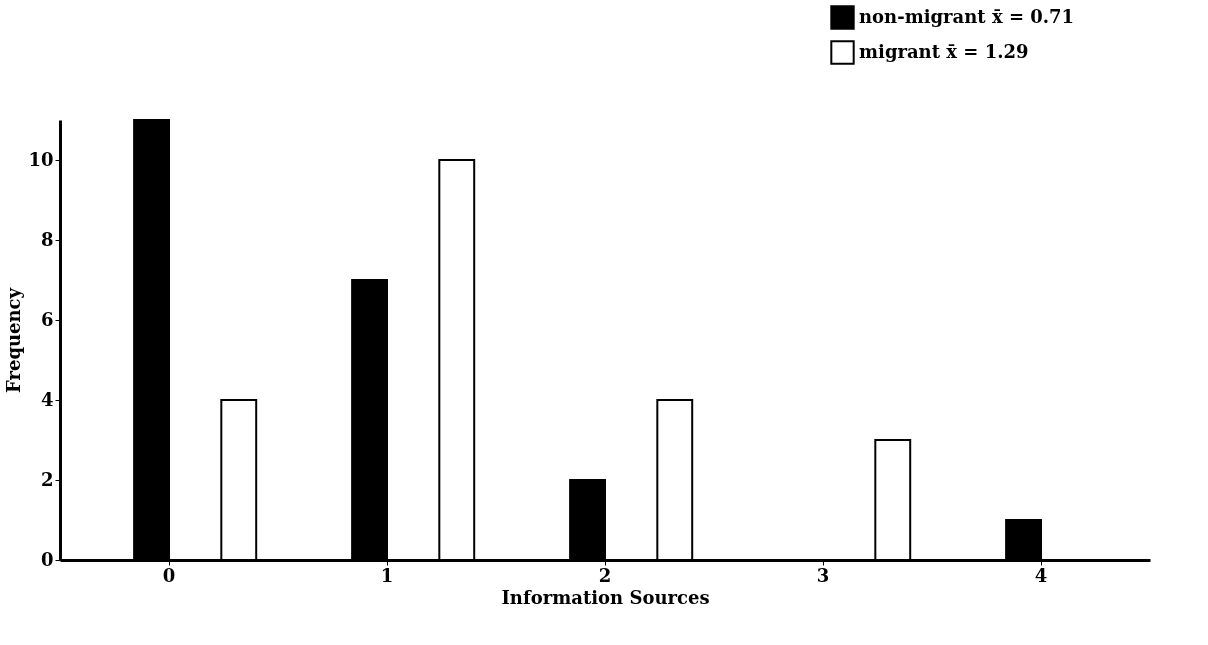  What do you see at coordinates (47, 399) in the screenshot?
I see `y-tick-label: 4` at bounding box center [47, 399].